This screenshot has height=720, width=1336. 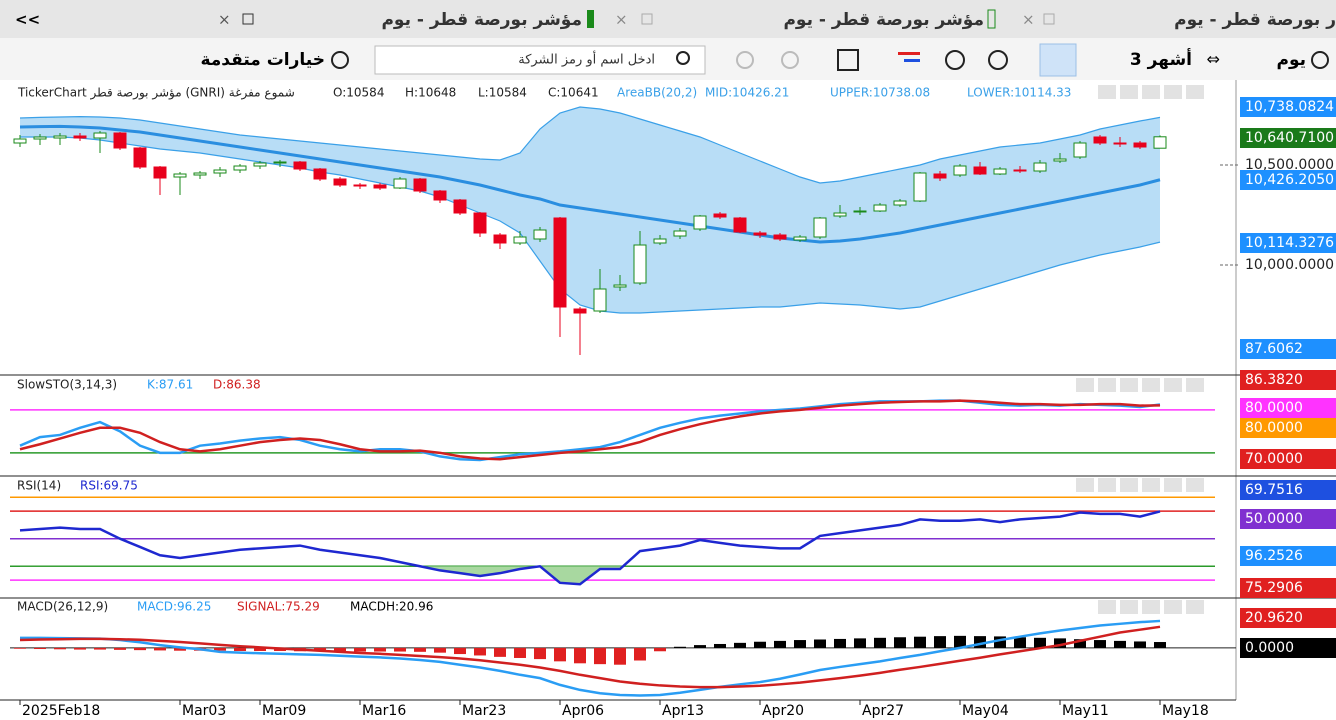 What do you see at coordinates (912, 60) in the screenshot?
I see `order-tool-part` at bounding box center [912, 60].